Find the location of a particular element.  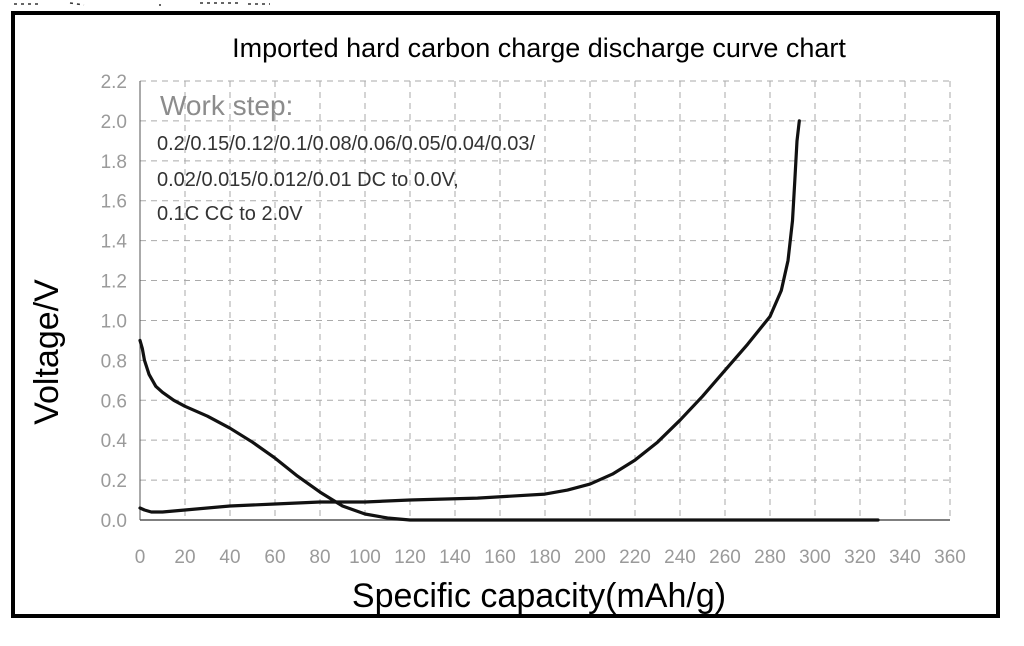

annotation-heading: Work step: is located at coordinates (226, 105).